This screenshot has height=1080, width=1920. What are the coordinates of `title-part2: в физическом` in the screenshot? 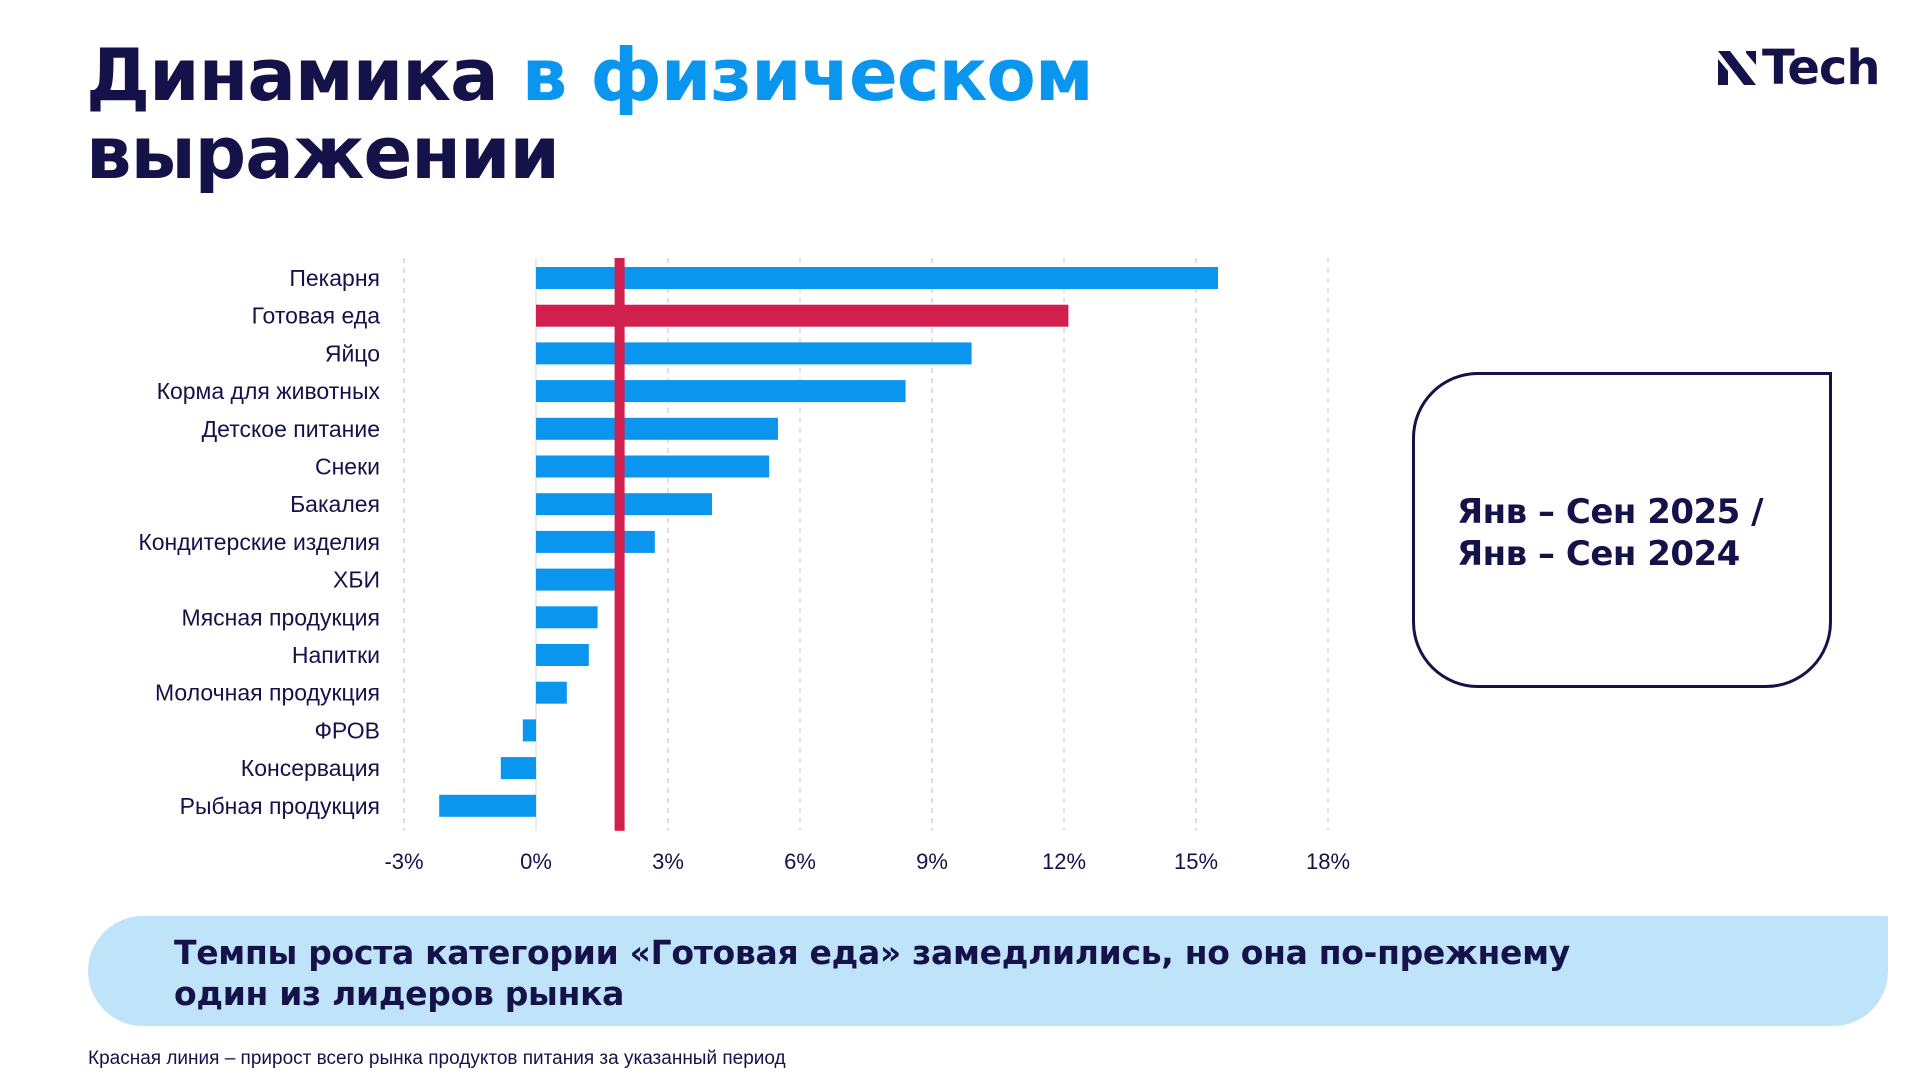 It's located at (807, 75).